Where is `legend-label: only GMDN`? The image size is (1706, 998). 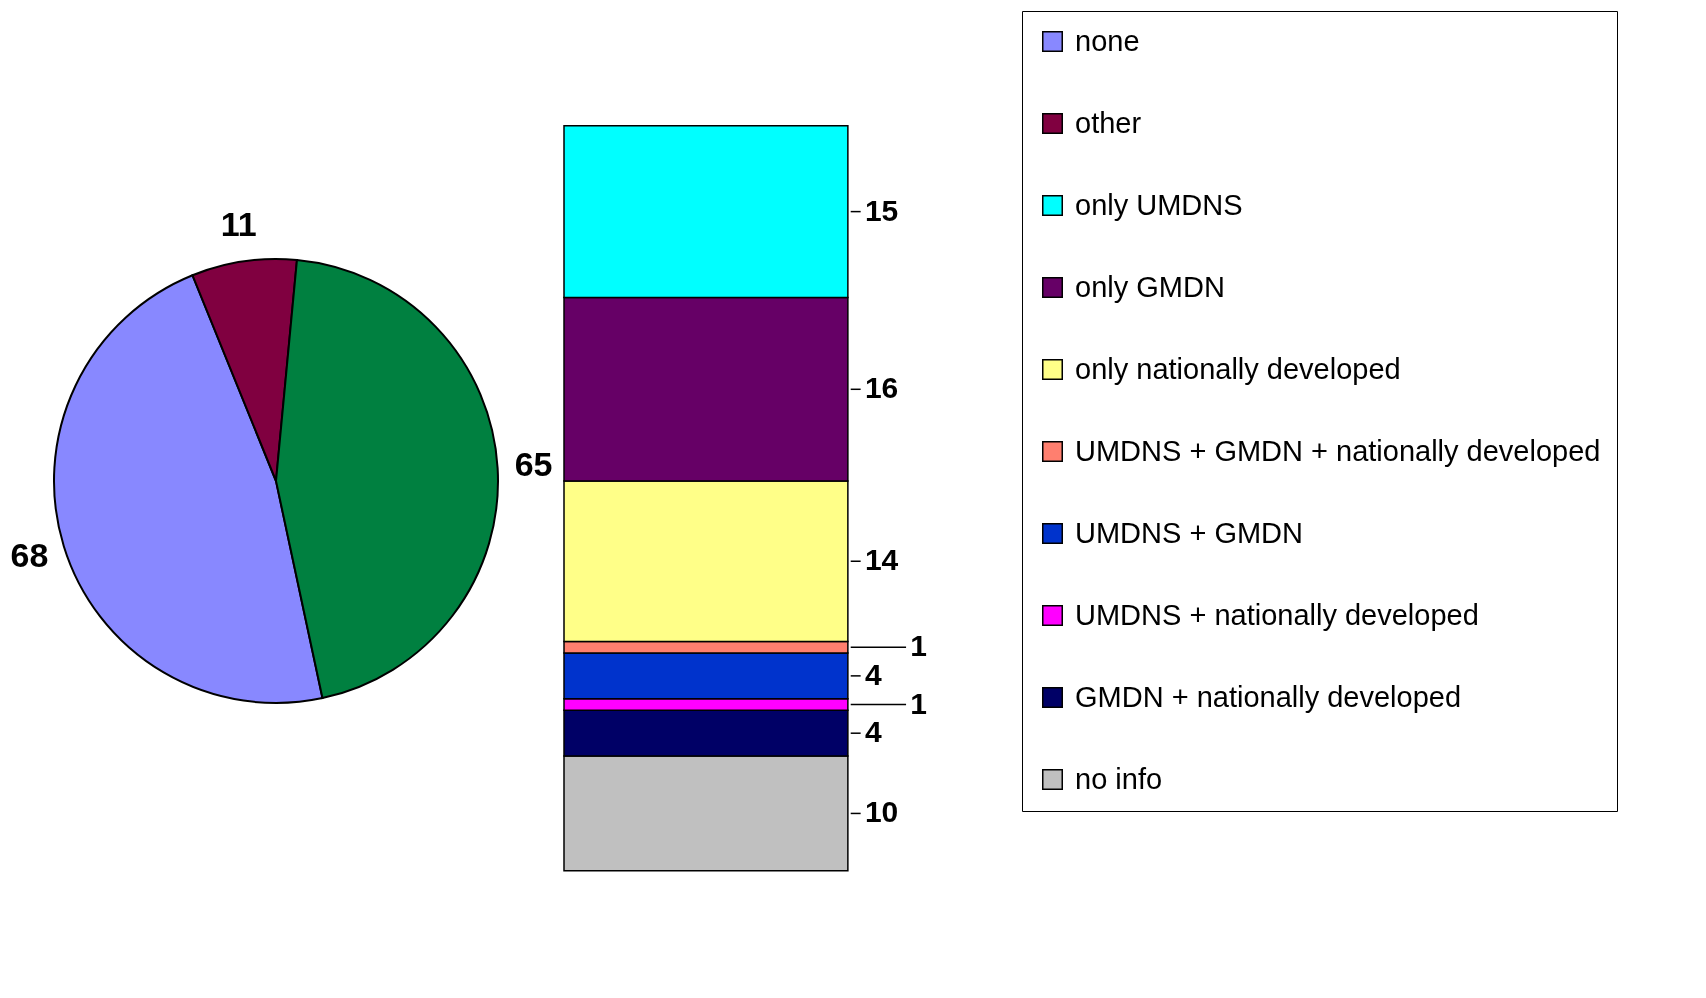
legend-label: only GMDN is located at coordinates (1150, 286).